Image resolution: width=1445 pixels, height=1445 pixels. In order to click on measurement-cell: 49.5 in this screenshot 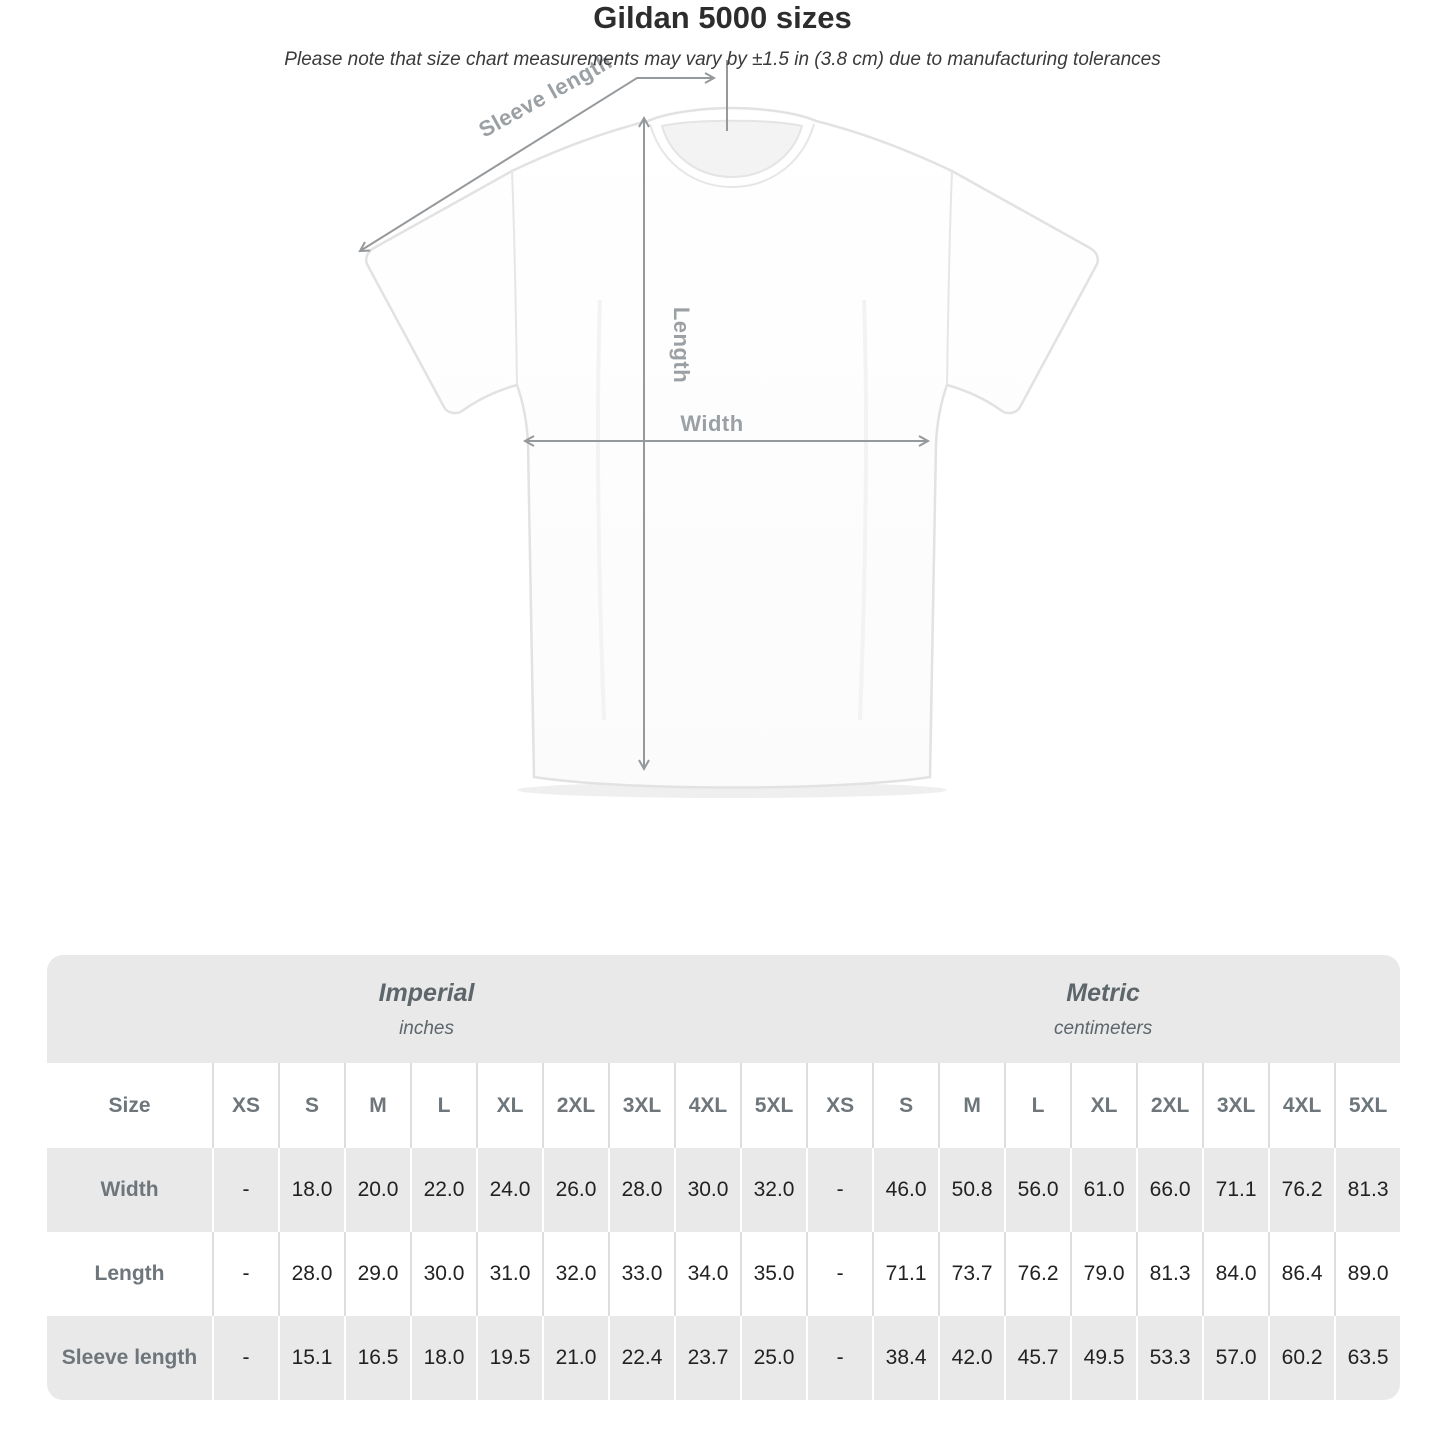, I will do `click(1103, 1358)`.